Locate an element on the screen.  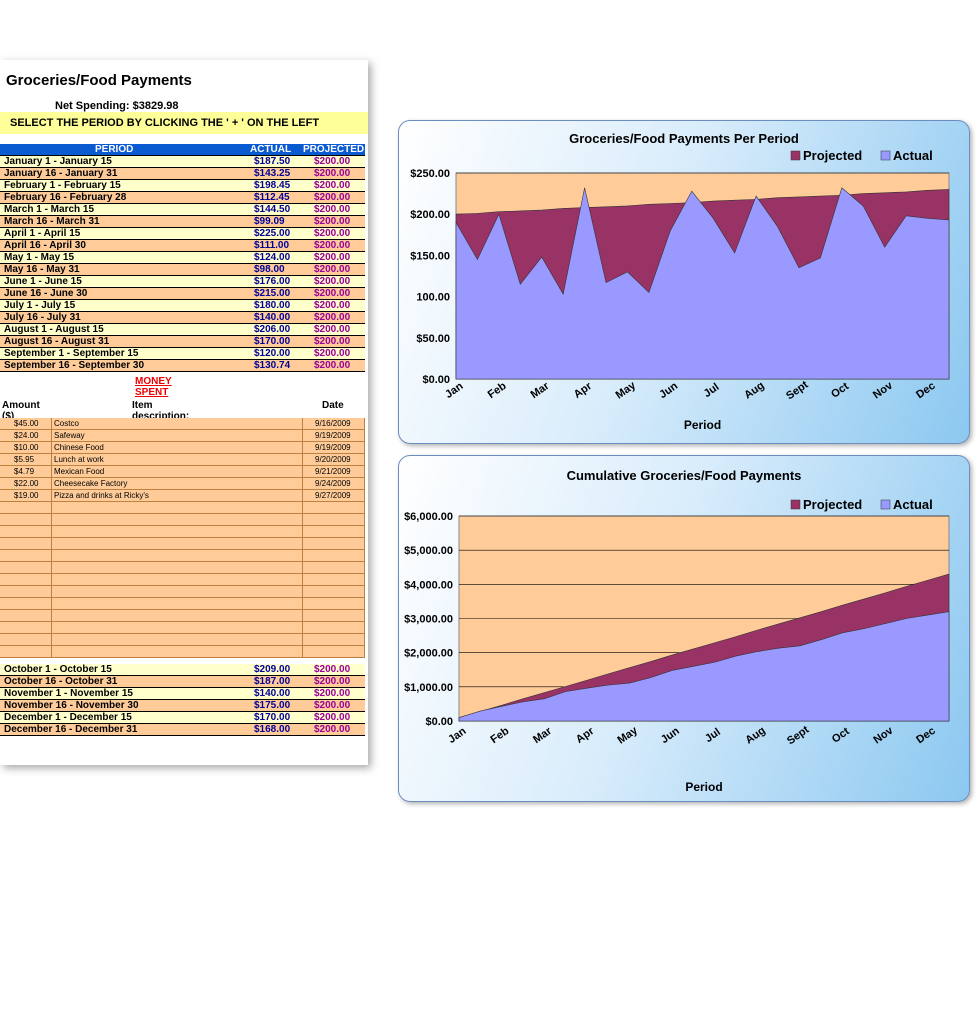
amount: $5.95 is located at coordinates (26, 460).